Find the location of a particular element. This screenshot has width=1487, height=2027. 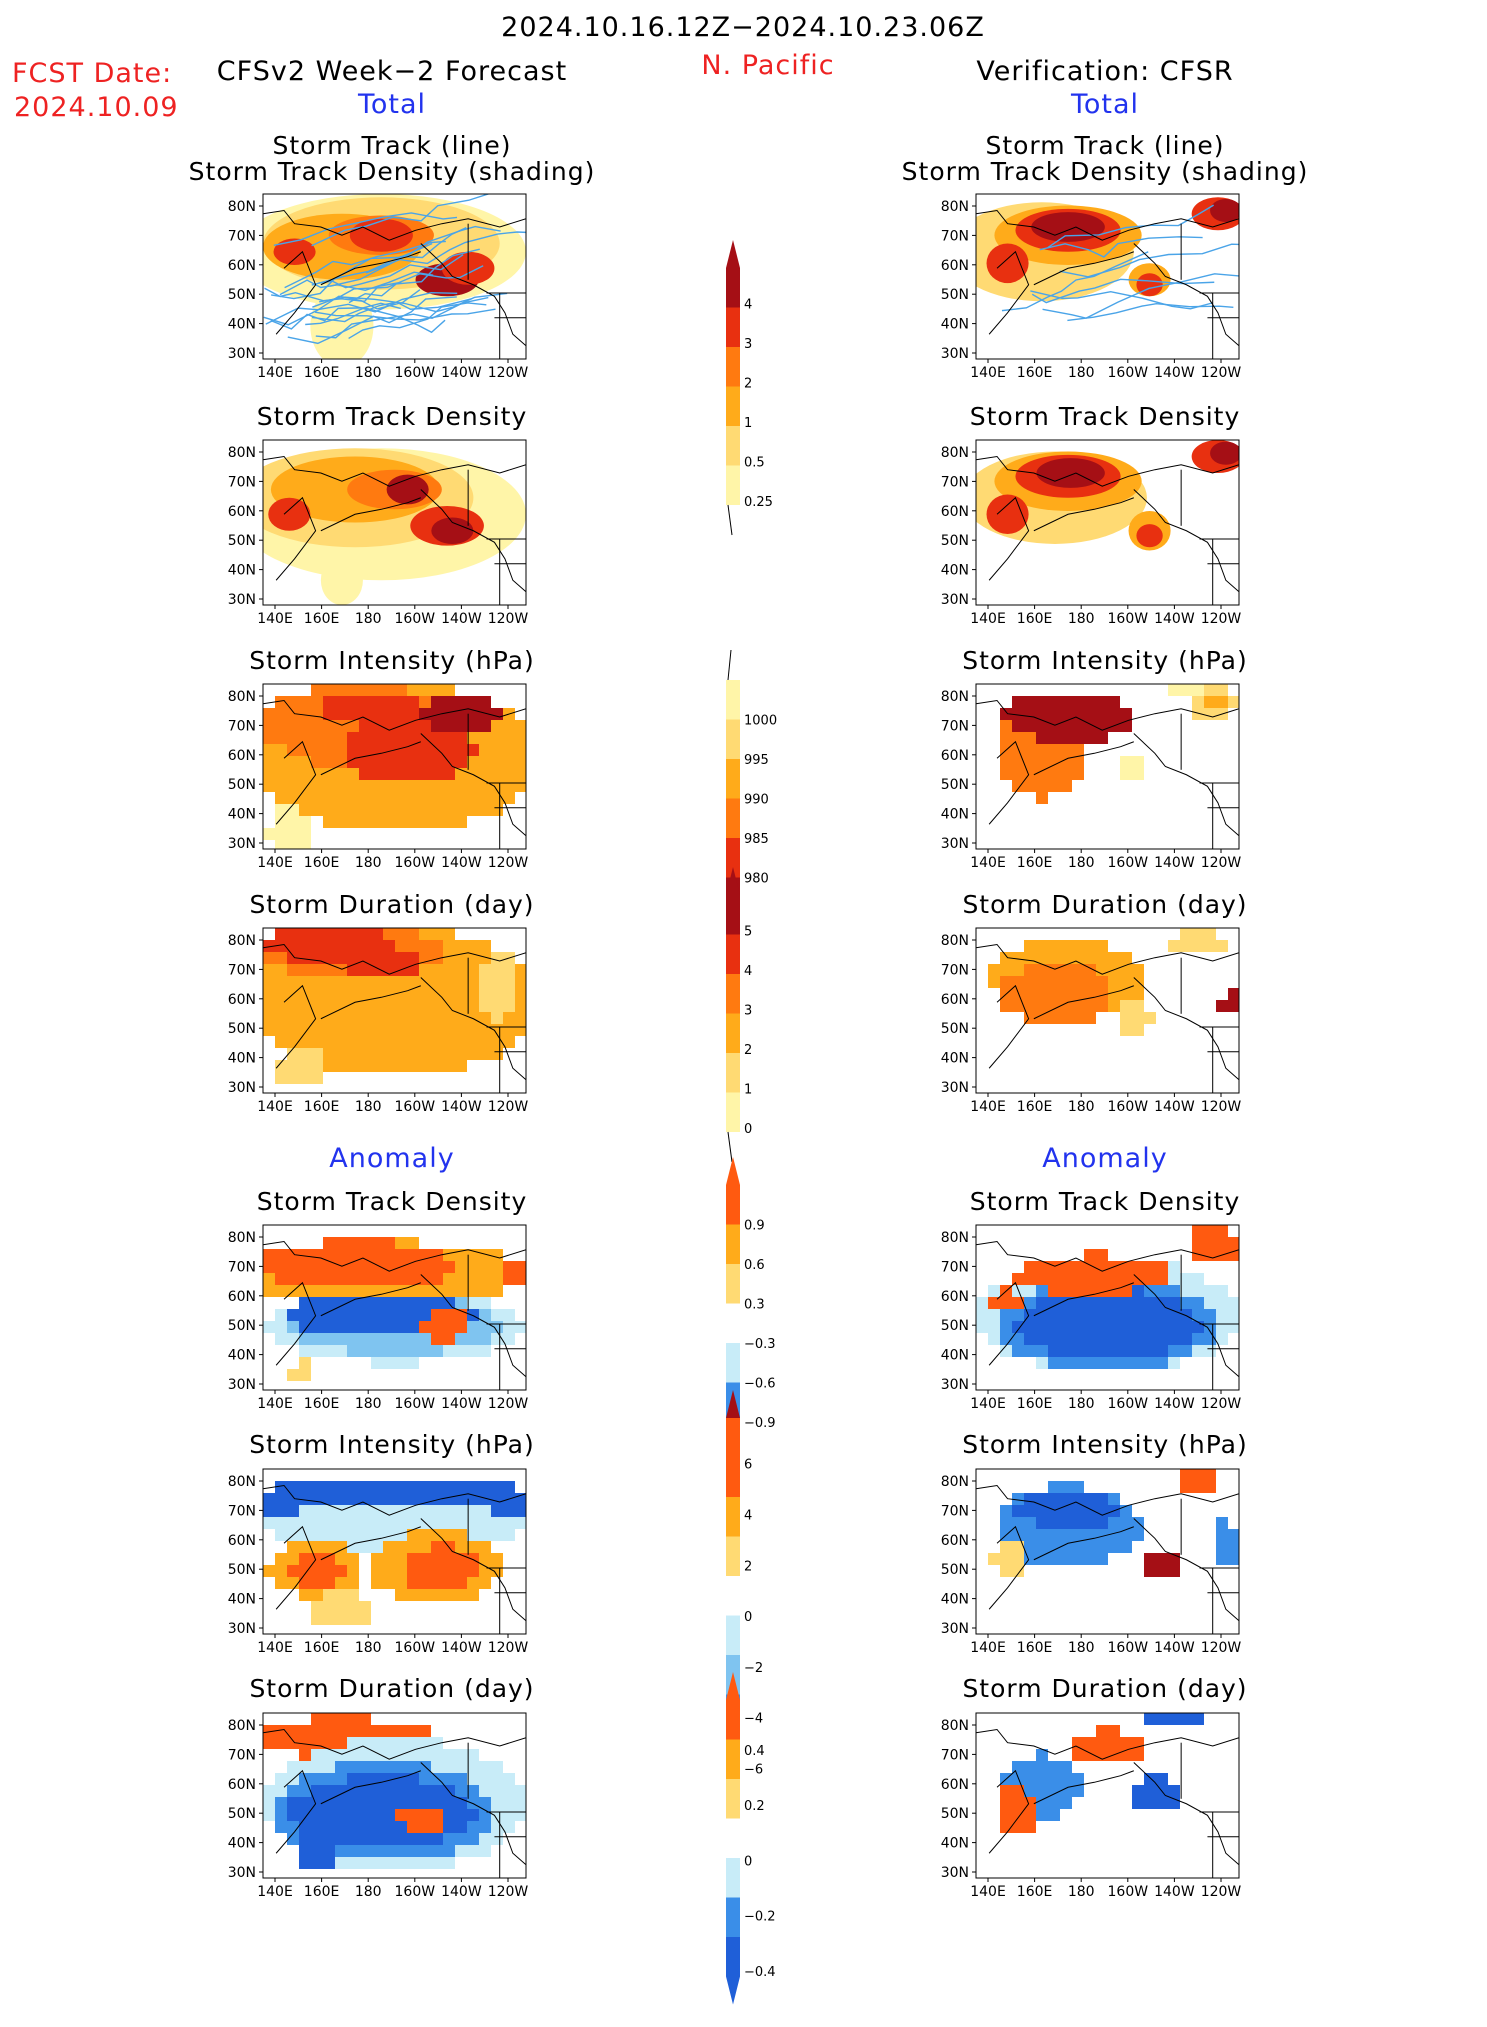

colorbar-label: 1 is located at coordinates (748, 1090).